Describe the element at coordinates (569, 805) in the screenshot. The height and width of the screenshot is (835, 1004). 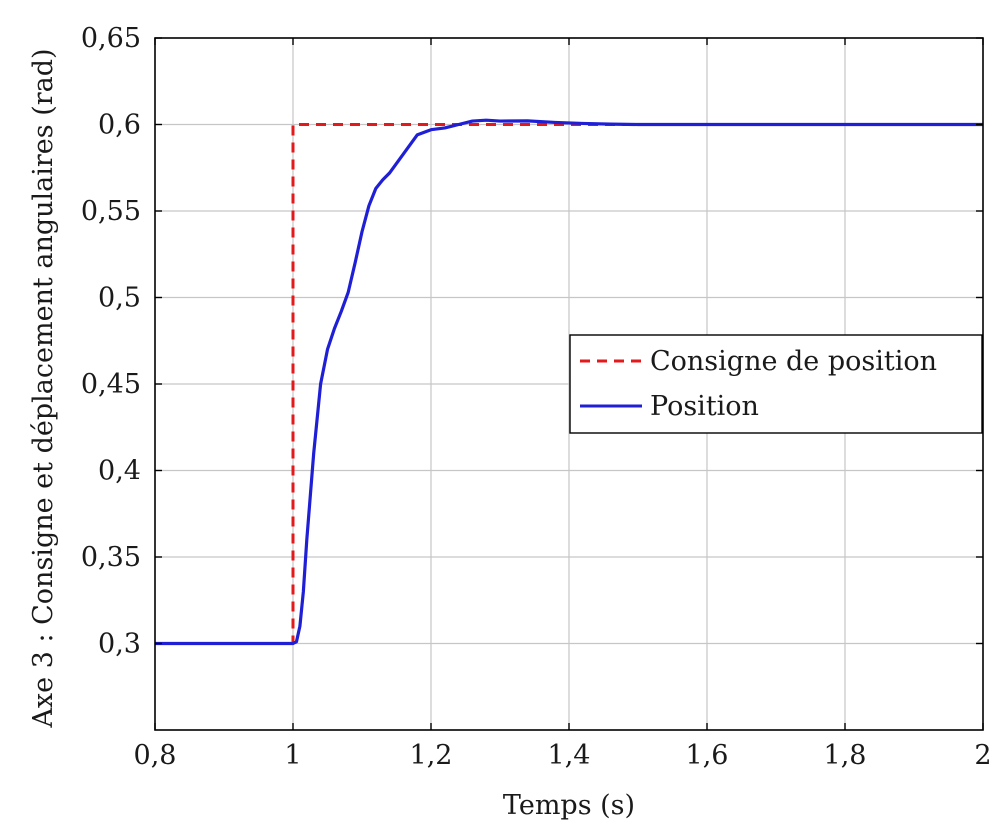
I see `x-axis-title: Temps (s)` at that location.